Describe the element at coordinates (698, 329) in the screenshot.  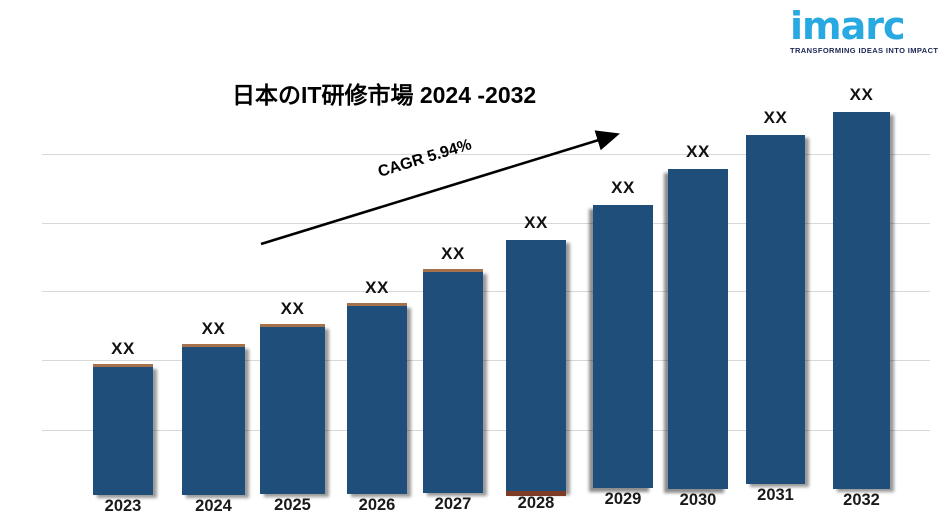
I see `bar-2030` at that location.